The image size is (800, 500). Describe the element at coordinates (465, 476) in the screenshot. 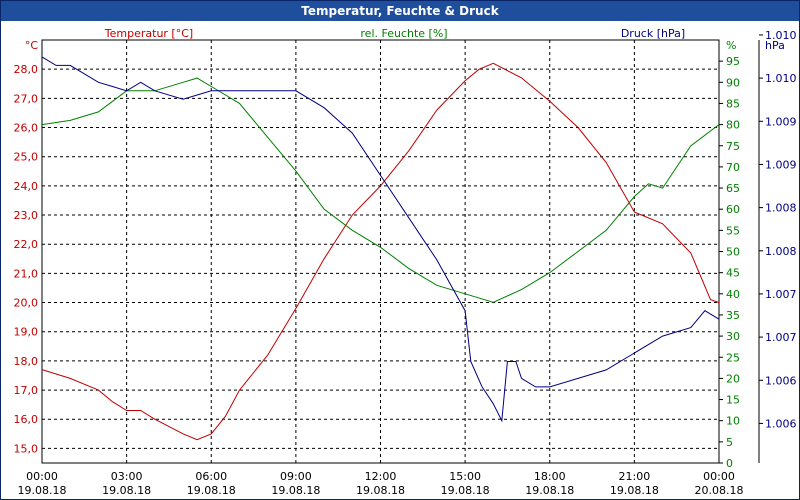

I see `x-tick-label-time: 15:00` at that location.